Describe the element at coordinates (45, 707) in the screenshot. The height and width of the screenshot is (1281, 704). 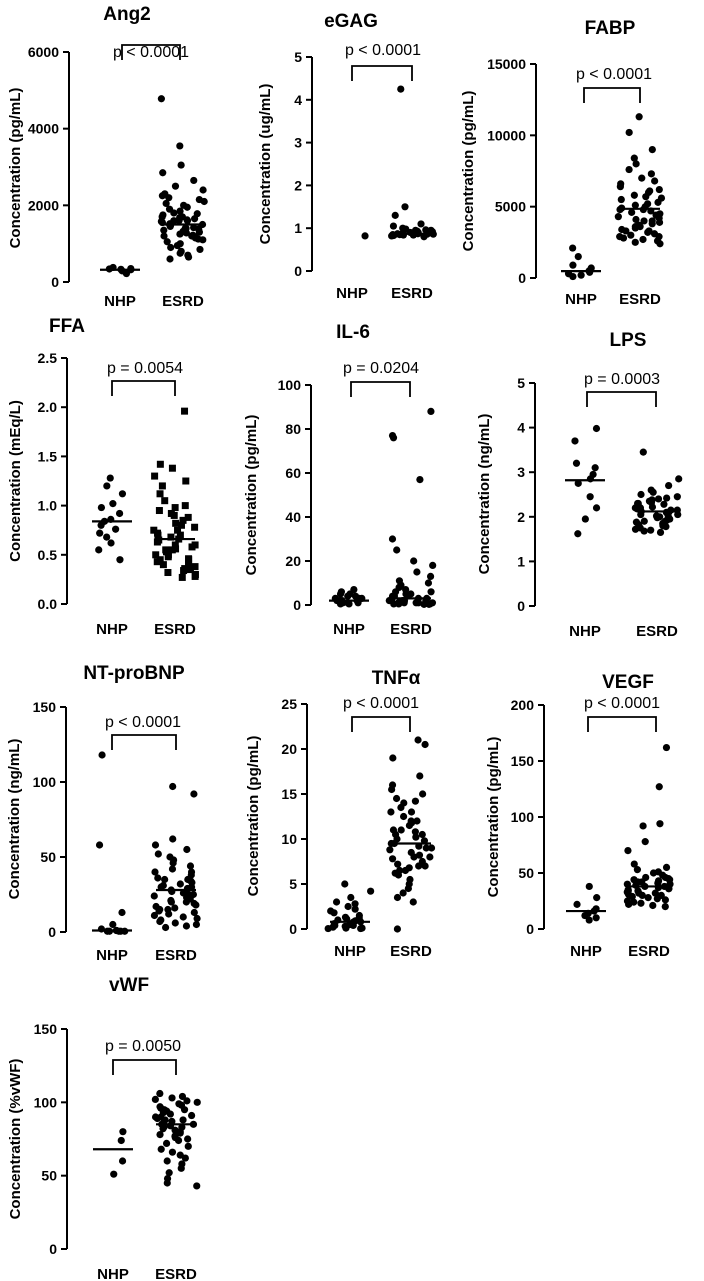
I see `y-tick-label: 150` at that location.